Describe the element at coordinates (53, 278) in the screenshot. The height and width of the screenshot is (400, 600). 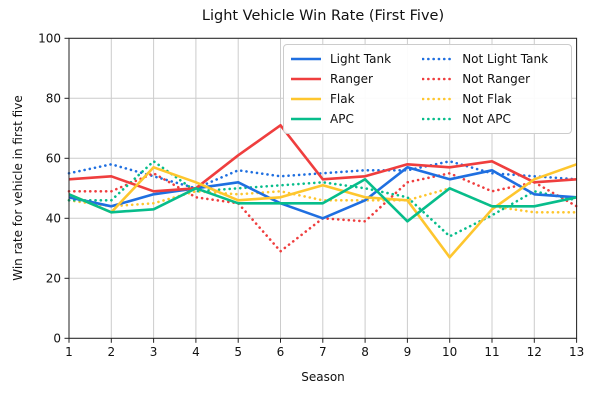
I see `y-tick-label: 20` at that location.